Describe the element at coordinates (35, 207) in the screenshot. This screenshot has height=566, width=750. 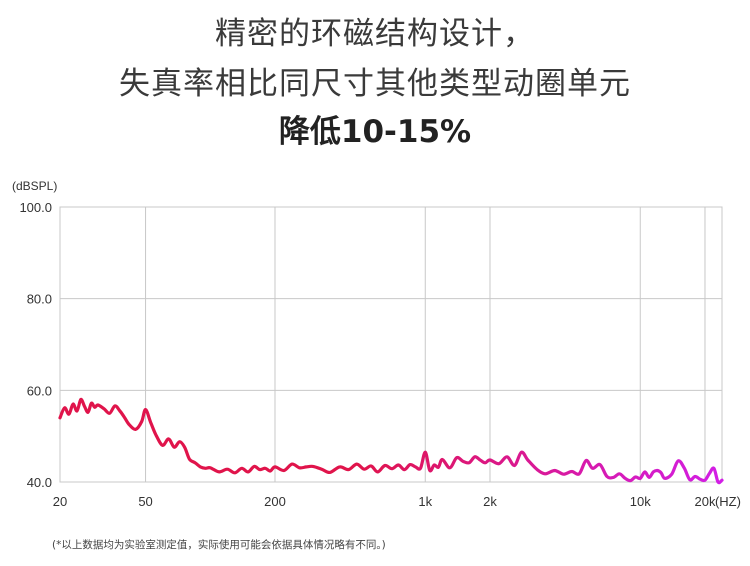
I see `y-tick-label: 100.0` at that location.